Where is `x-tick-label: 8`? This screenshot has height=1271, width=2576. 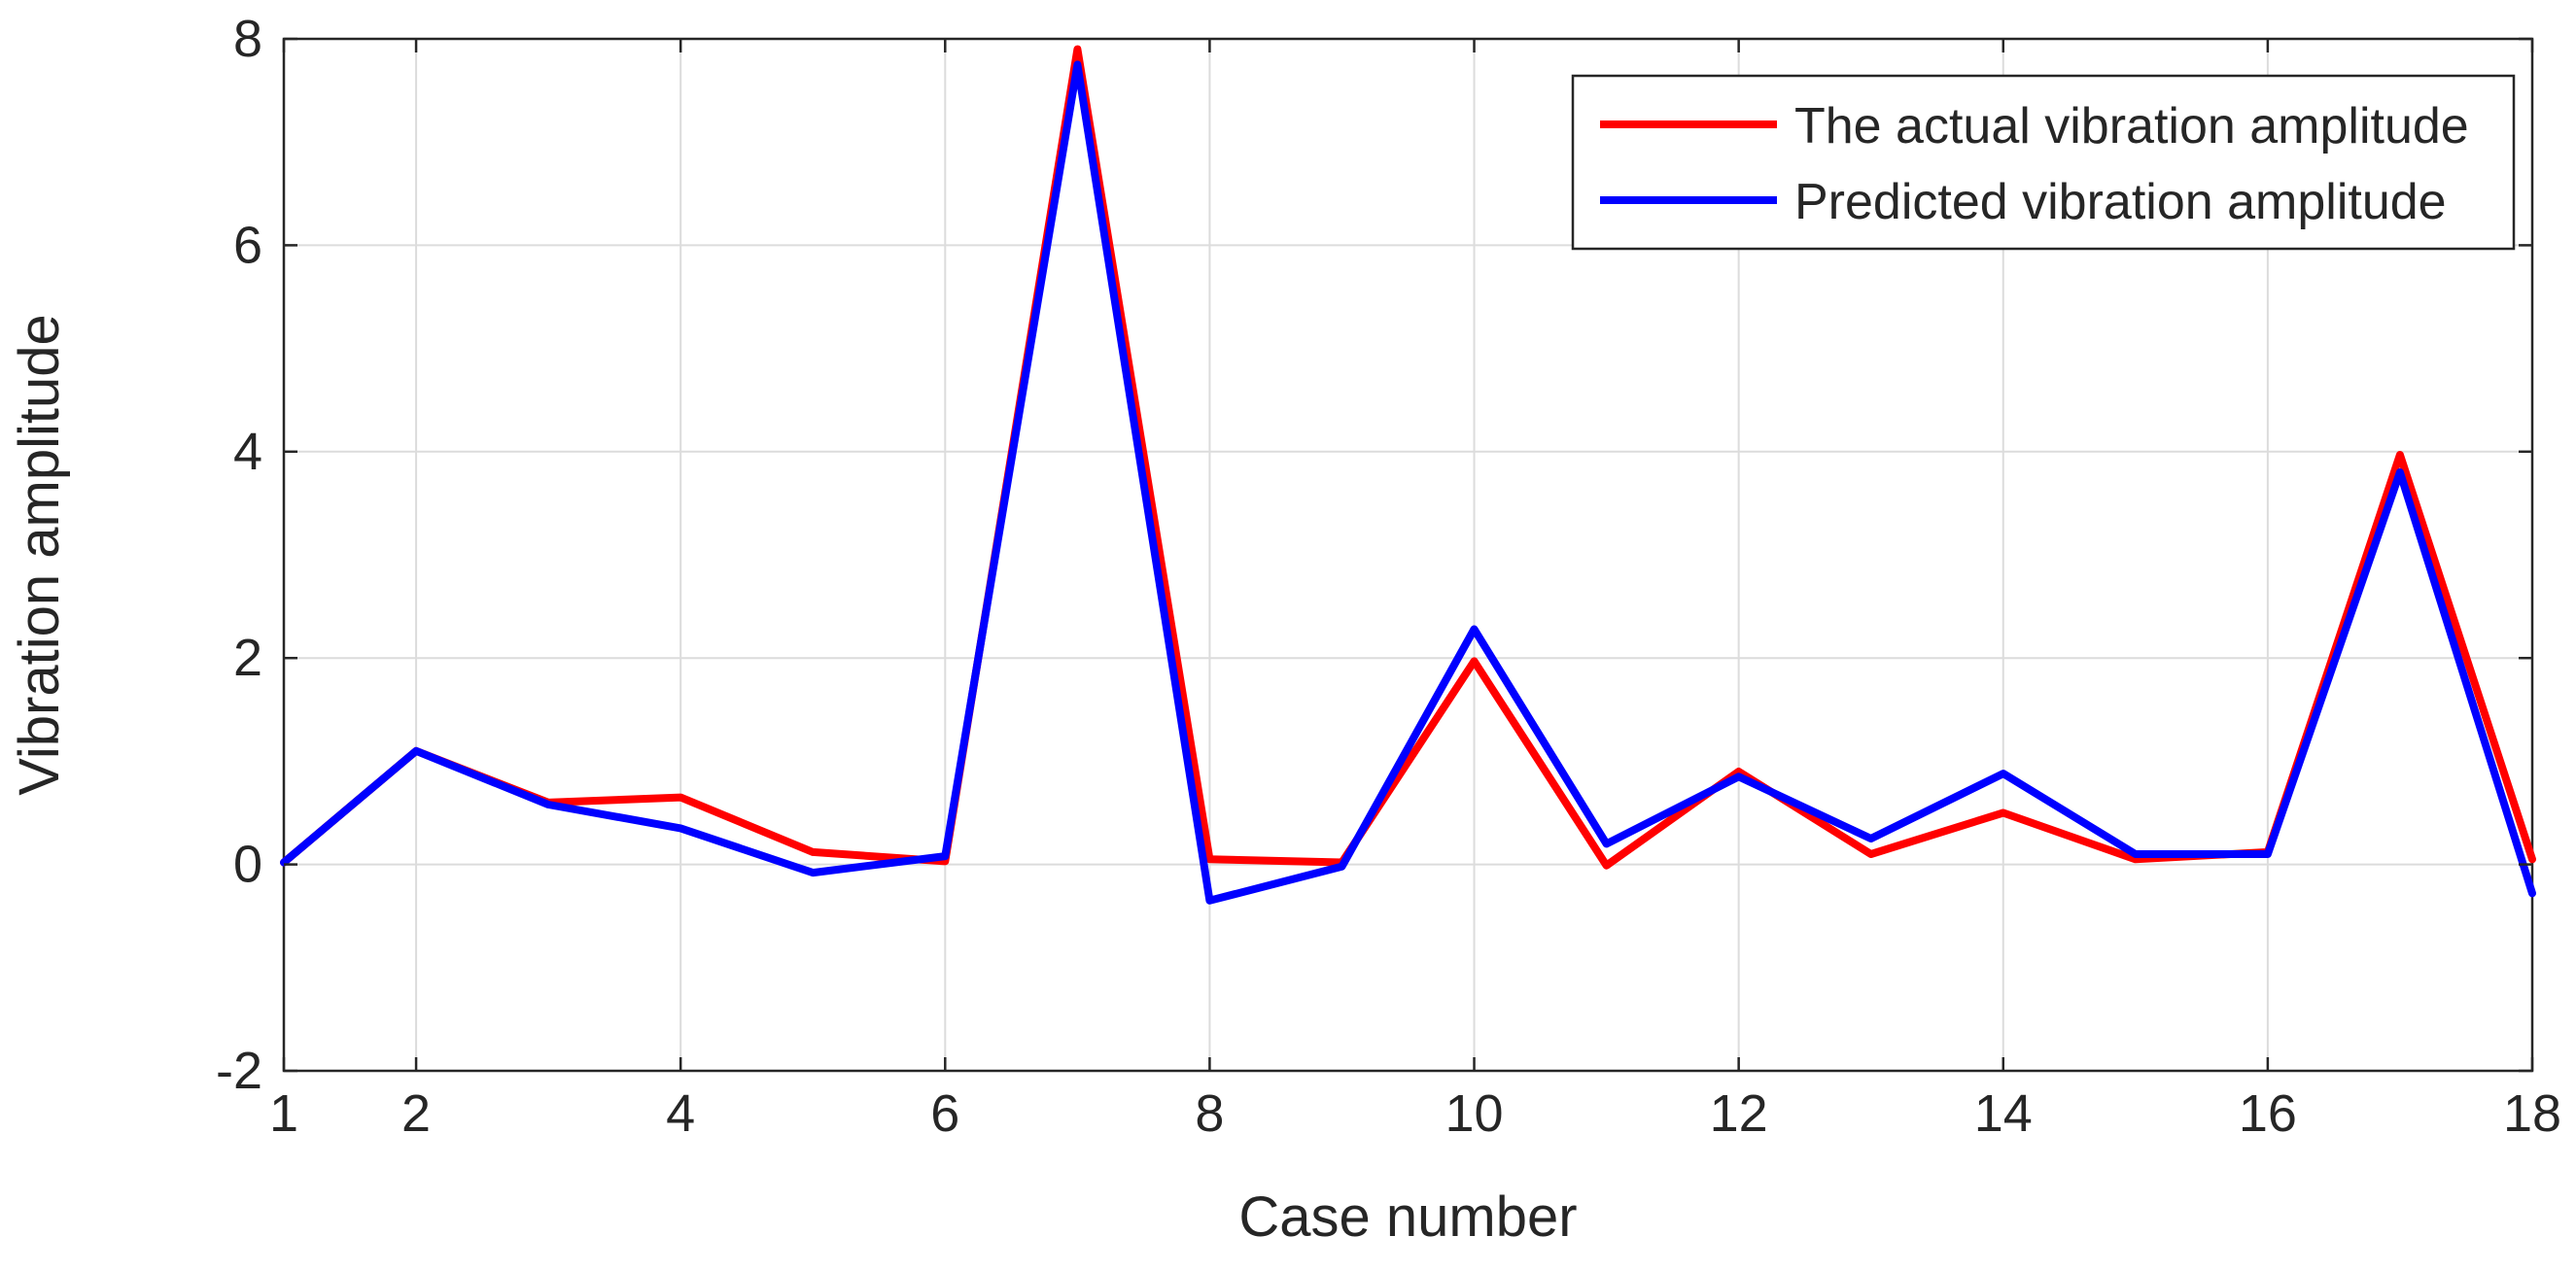
x-tick-label: 8 is located at coordinates (1209, 1113).